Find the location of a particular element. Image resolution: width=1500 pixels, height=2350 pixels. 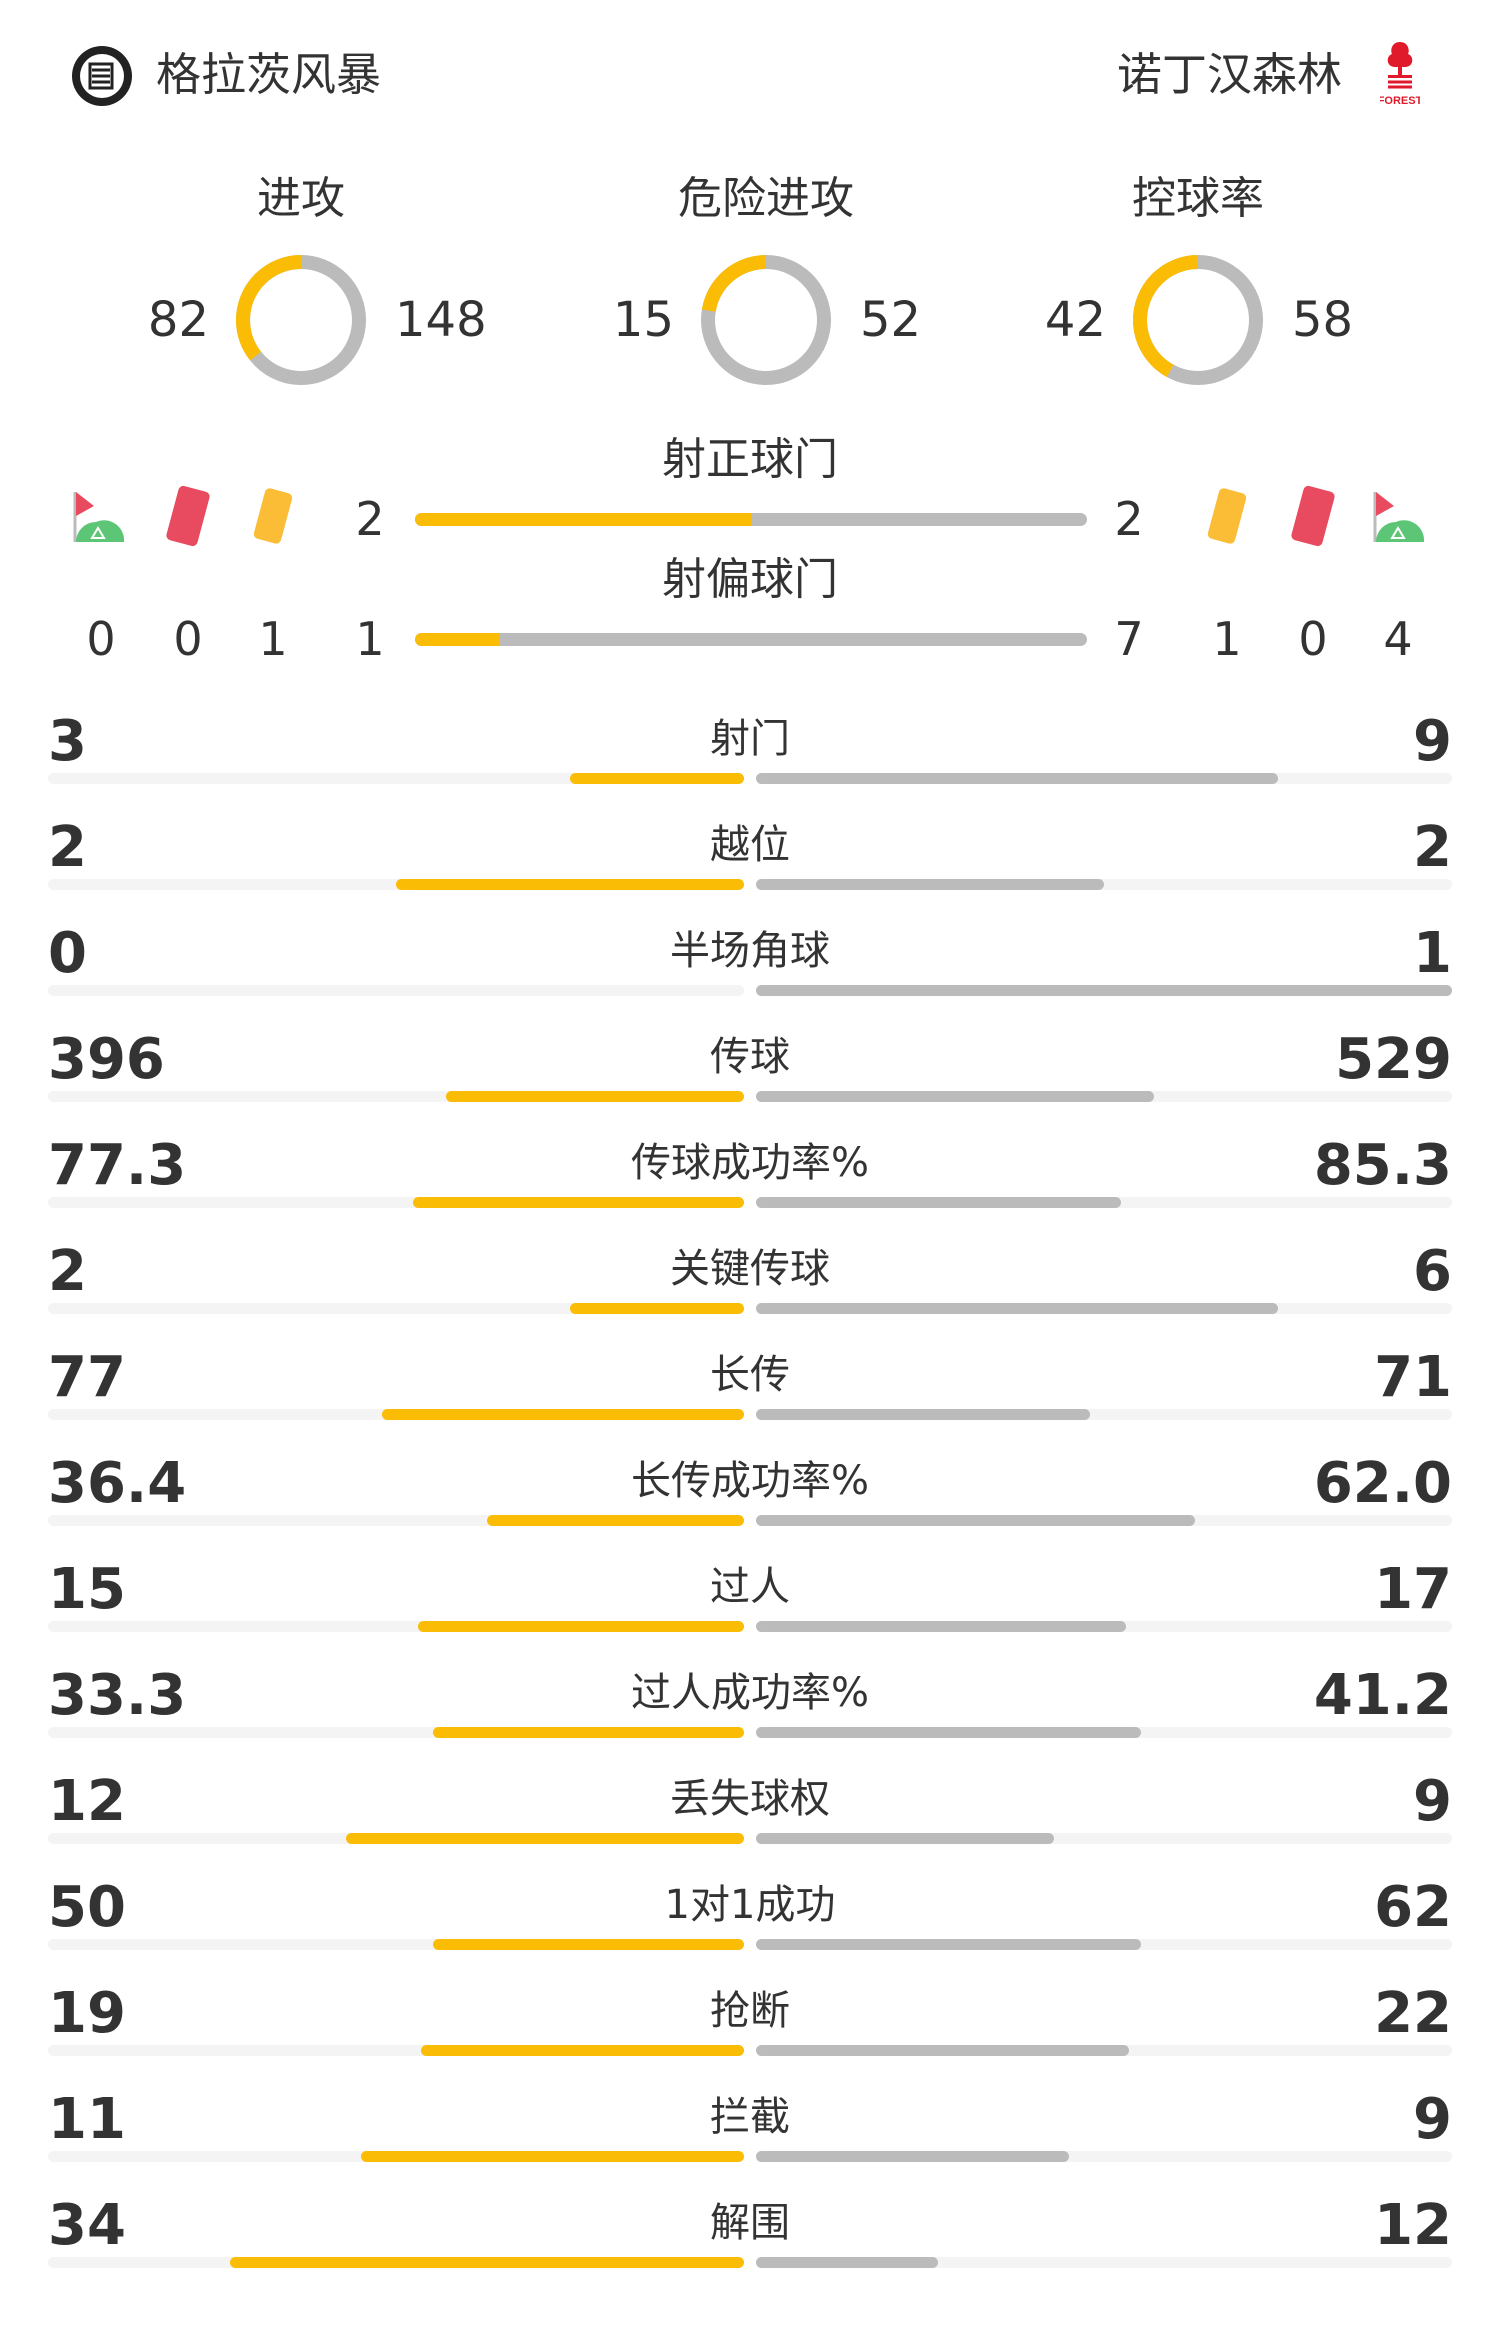

stat-away-value: 71 is located at coordinates (1413, 1377).